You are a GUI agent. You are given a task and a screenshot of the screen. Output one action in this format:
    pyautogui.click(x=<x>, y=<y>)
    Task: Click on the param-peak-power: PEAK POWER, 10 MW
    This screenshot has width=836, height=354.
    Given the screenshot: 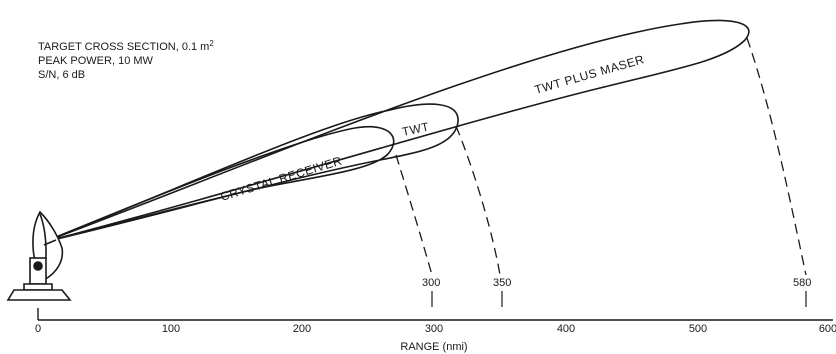 What is the action you would take?
    pyautogui.click(x=96, y=61)
    